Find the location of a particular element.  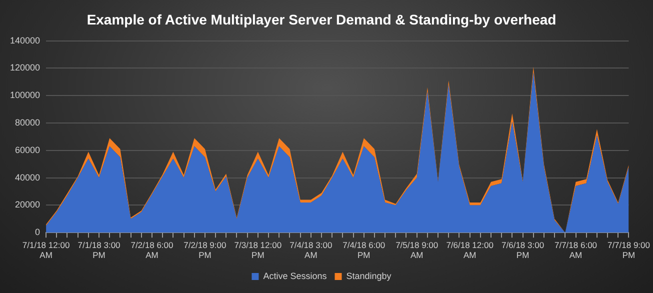

y-tick-label: 80000 is located at coordinates (27, 122).